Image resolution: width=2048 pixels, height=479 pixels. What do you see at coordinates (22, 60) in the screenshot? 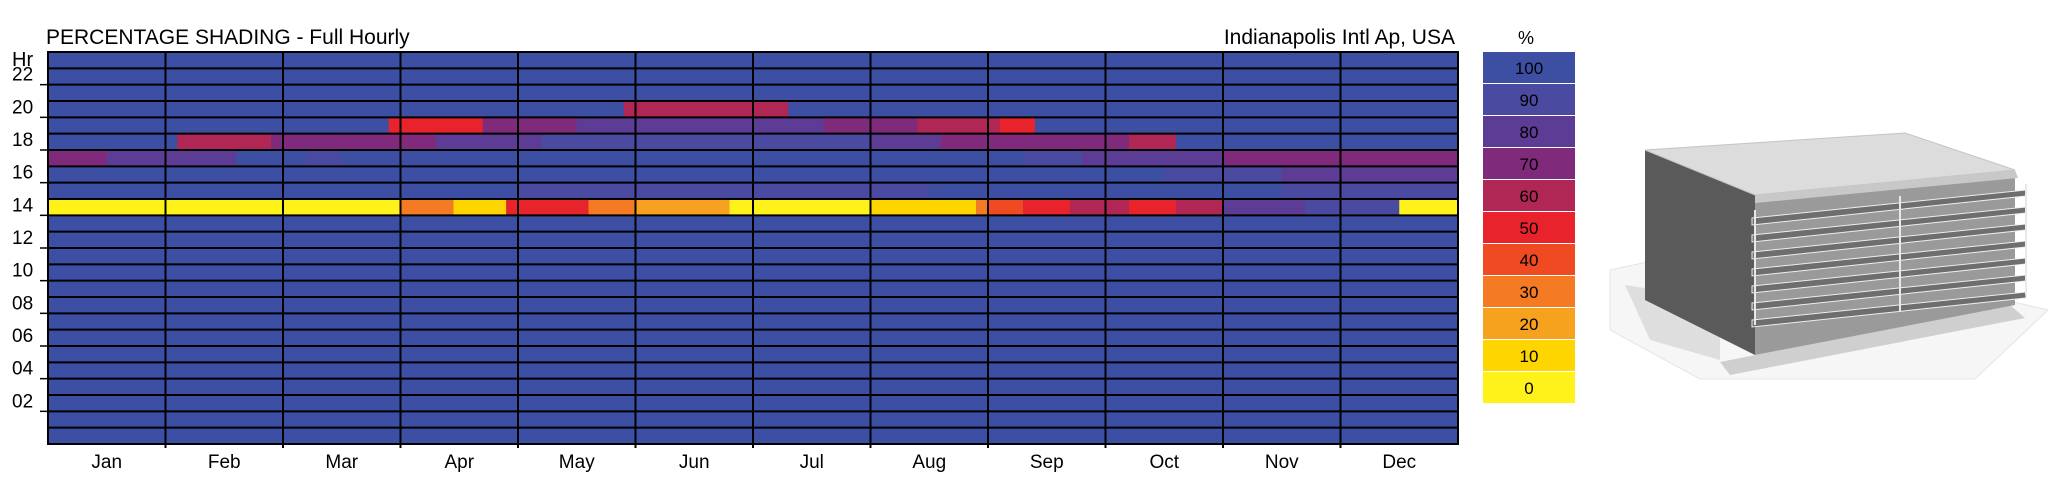
I see `y-axis-label: Hr` at bounding box center [22, 60].